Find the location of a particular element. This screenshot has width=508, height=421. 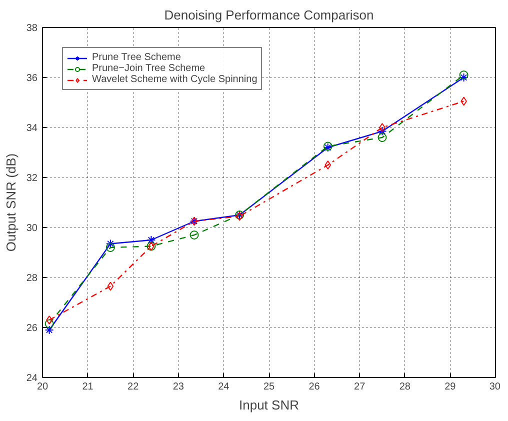

x-tick-label: 22 is located at coordinates (134, 387).